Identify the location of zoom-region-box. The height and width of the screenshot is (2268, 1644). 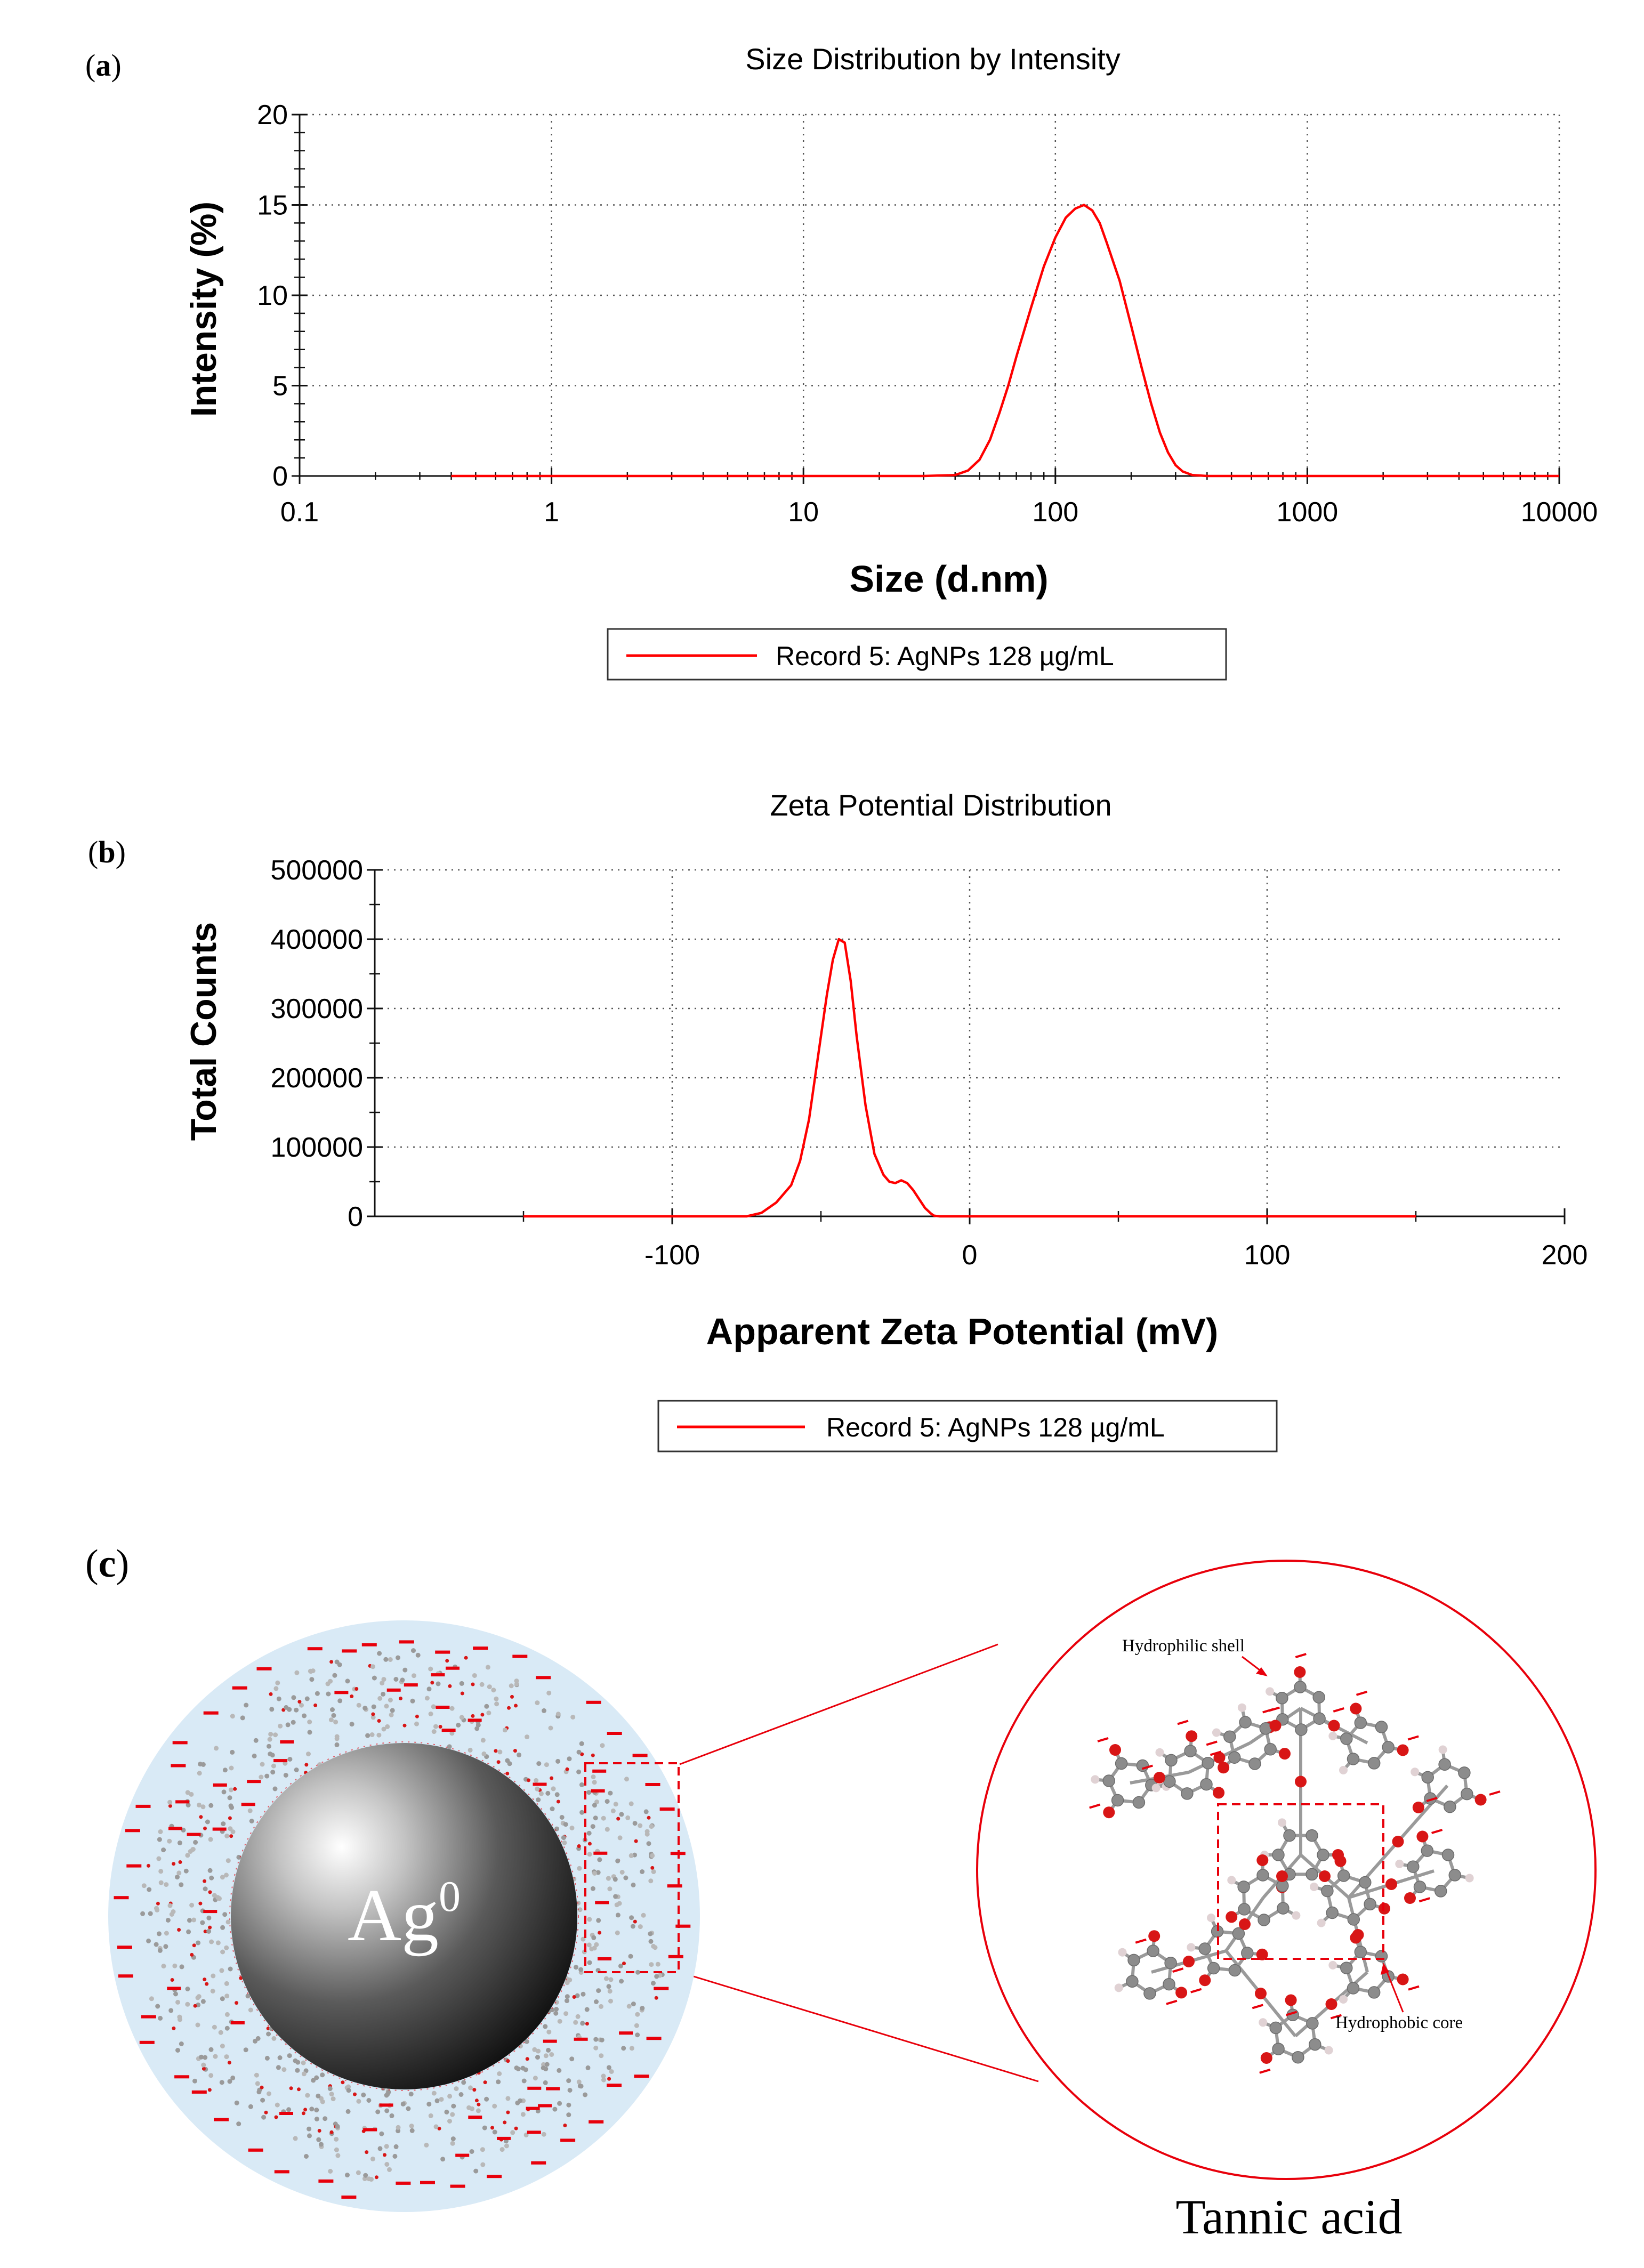
(632, 1868).